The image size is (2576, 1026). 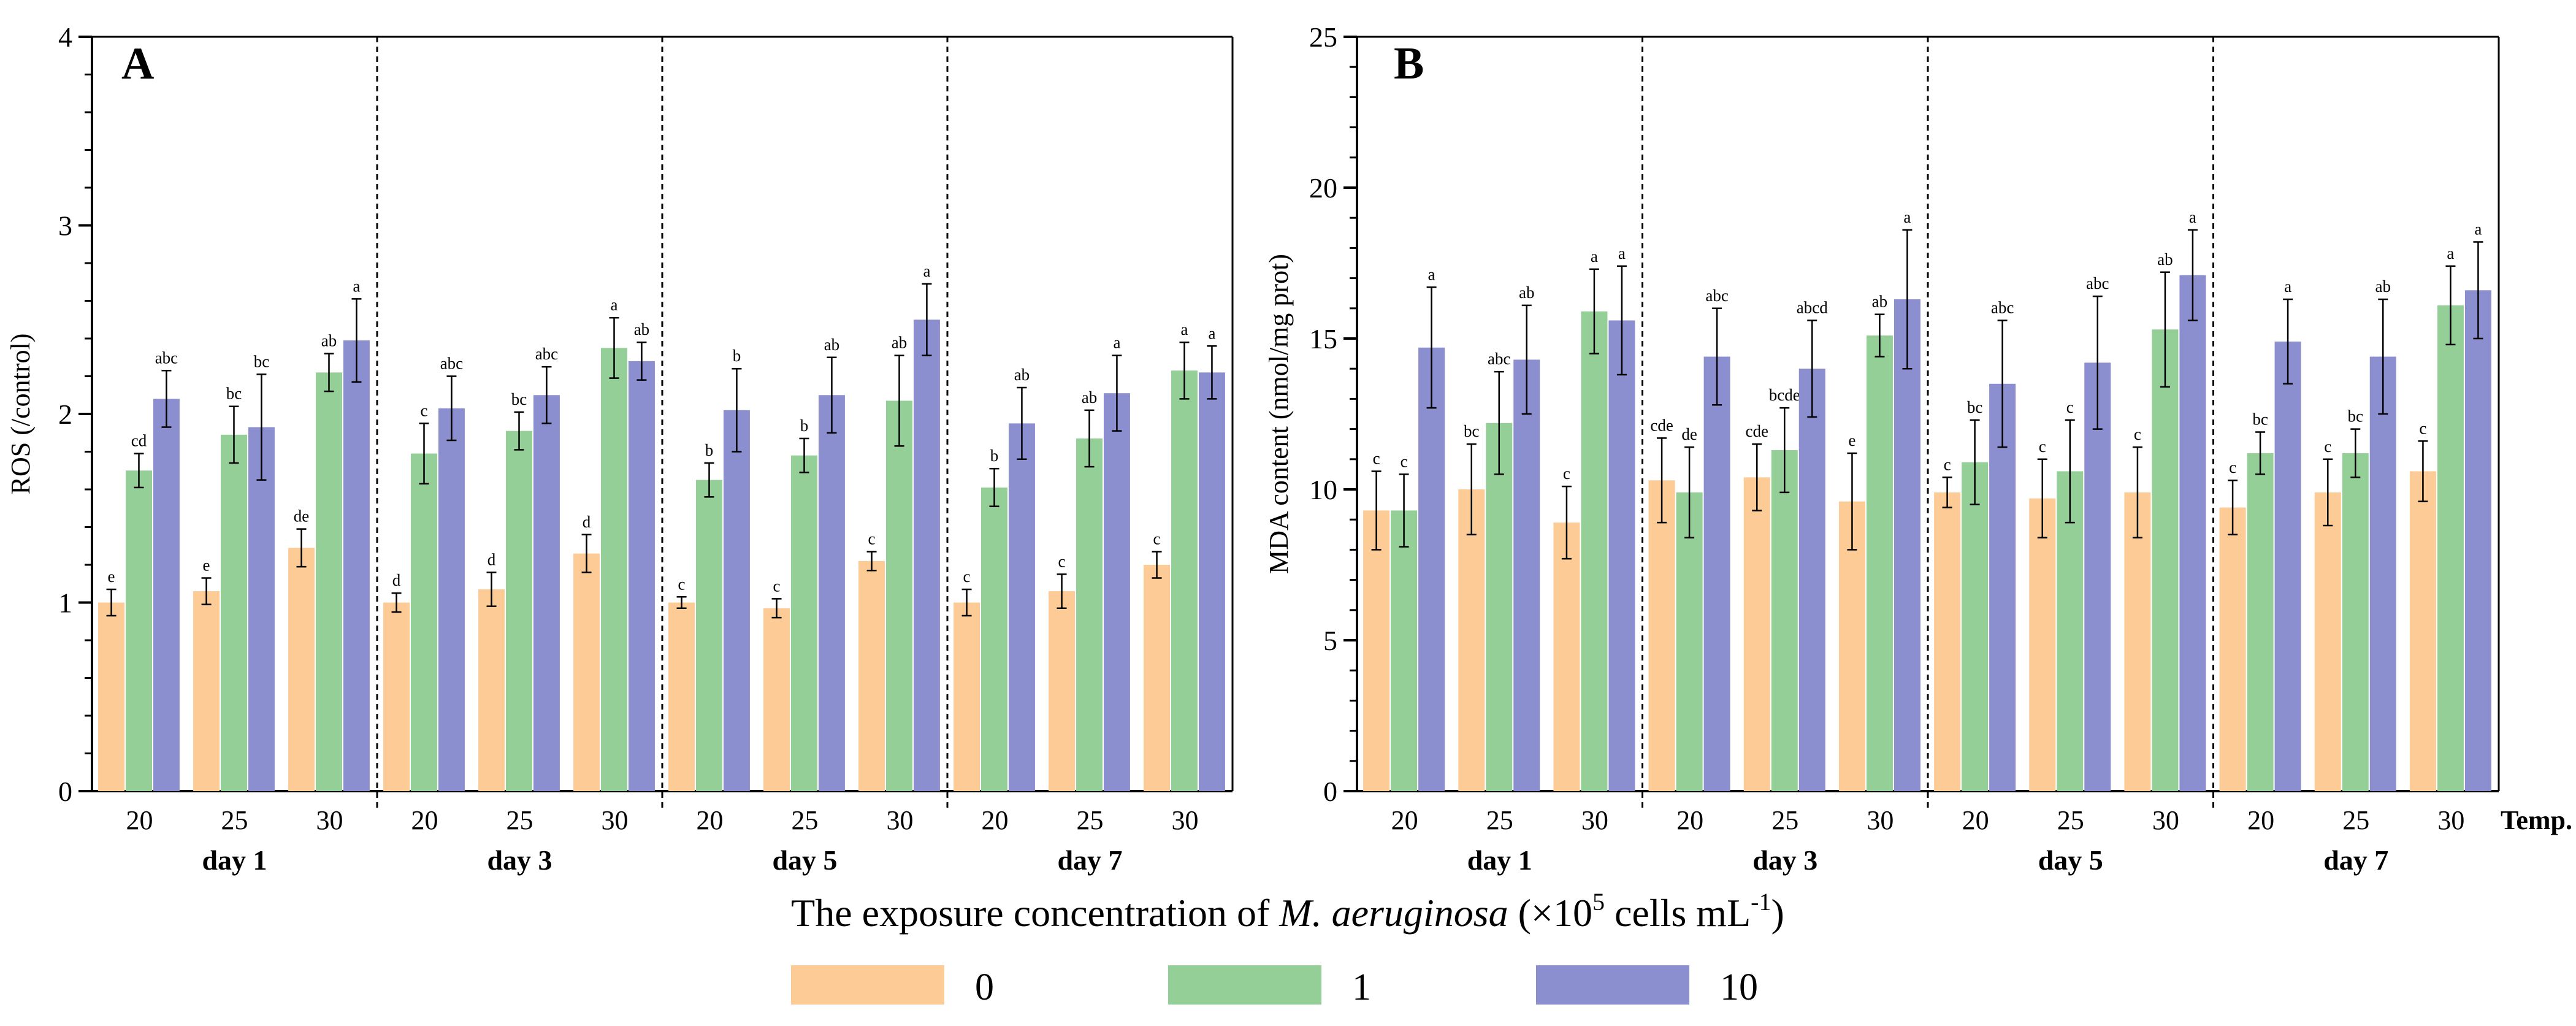 What do you see at coordinates (1323, 489) in the screenshot?
I see `y-tick-label: 10` at bounding box center [1323, 489].